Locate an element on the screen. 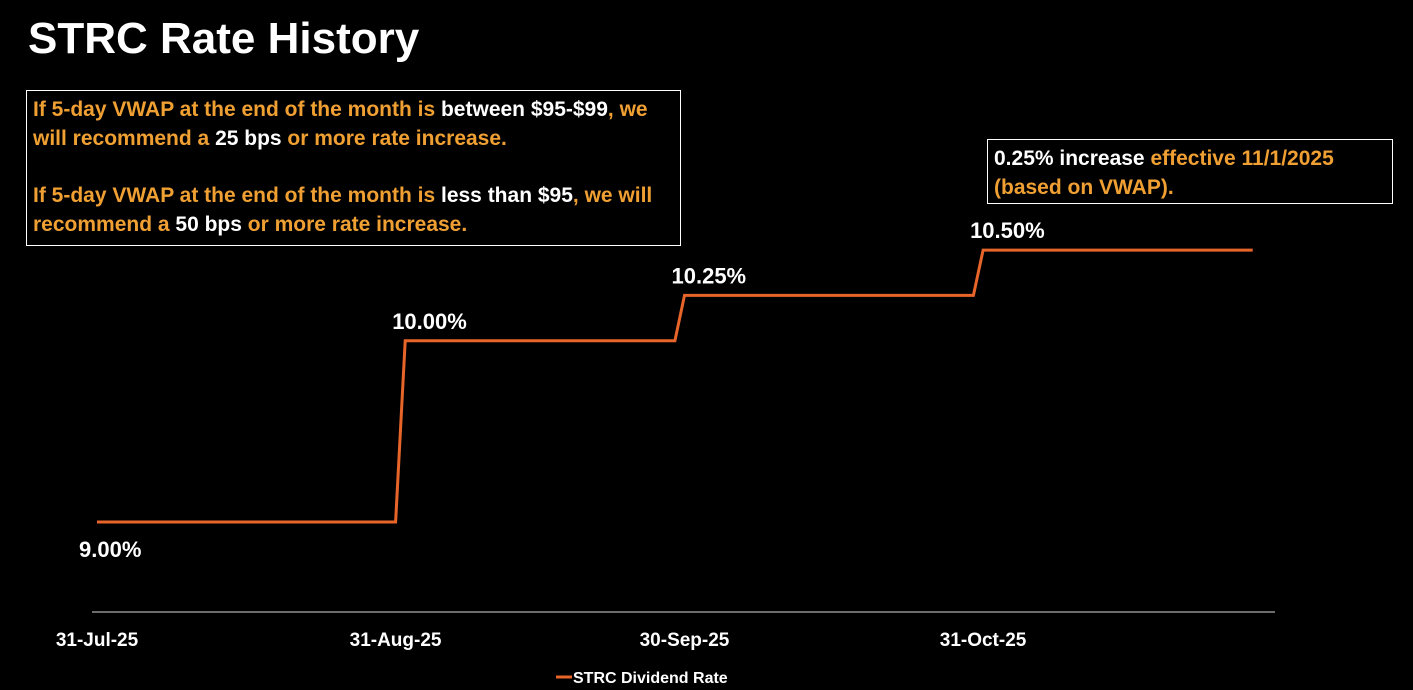 The height and width of the screenshot is (690, 1413). x-tick-label: 31-Oct-25 is located at coordinates (983, 640).